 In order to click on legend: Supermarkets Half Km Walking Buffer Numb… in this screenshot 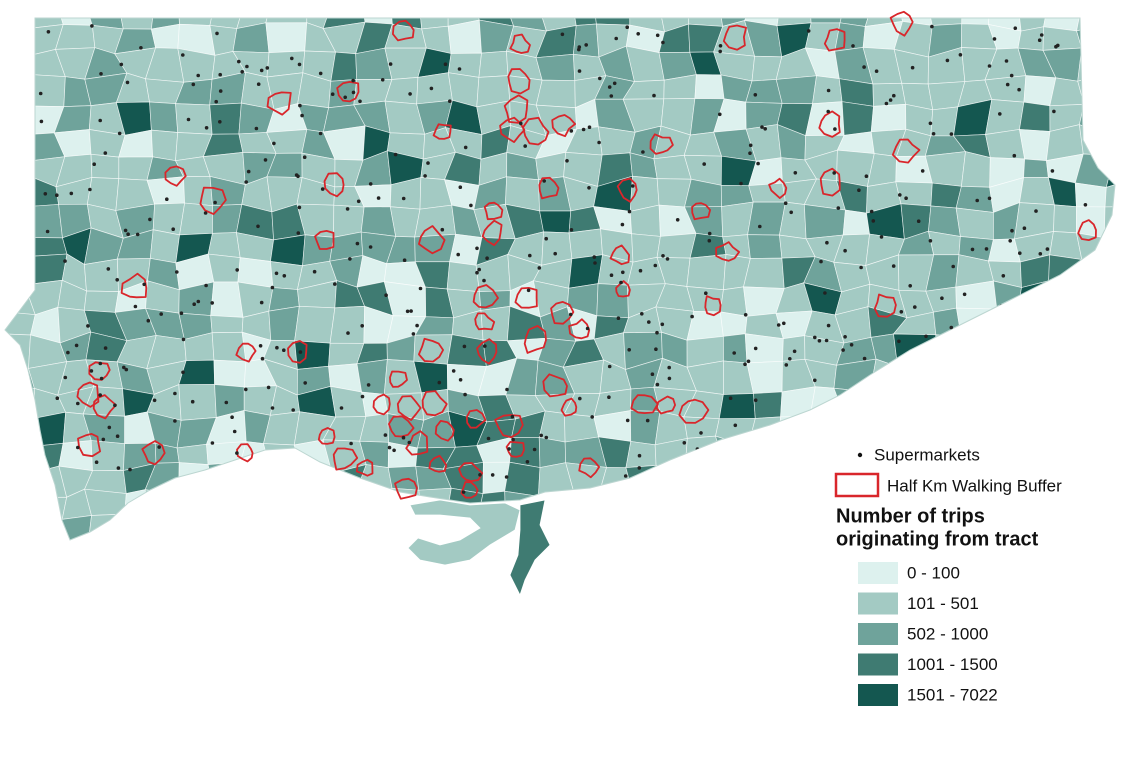, I will do `click(948, 575)`.